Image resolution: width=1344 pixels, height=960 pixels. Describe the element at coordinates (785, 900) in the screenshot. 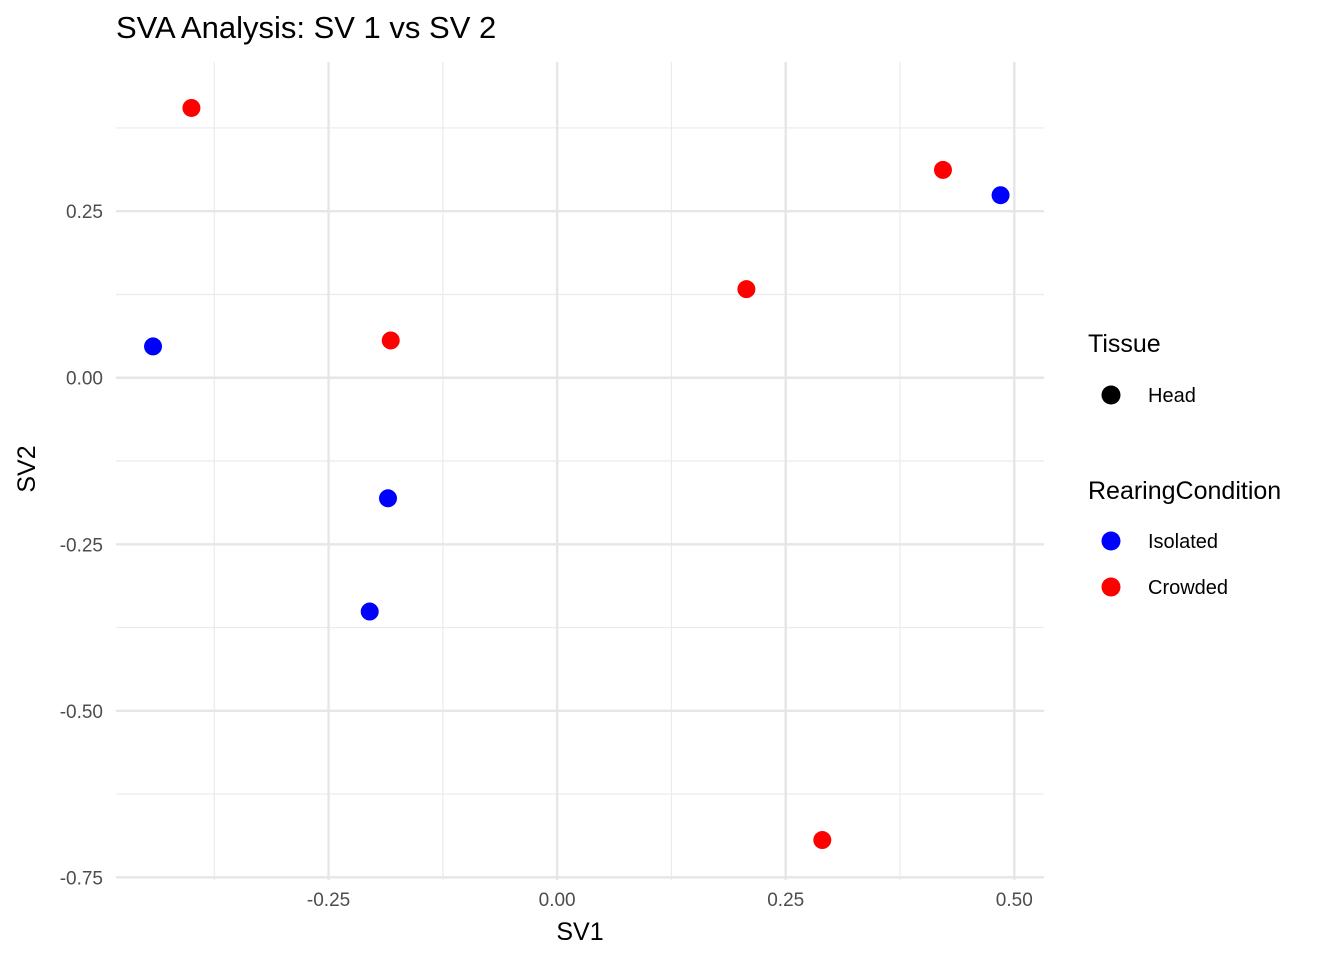

I see `x-tick-label: 0.25` at that location.